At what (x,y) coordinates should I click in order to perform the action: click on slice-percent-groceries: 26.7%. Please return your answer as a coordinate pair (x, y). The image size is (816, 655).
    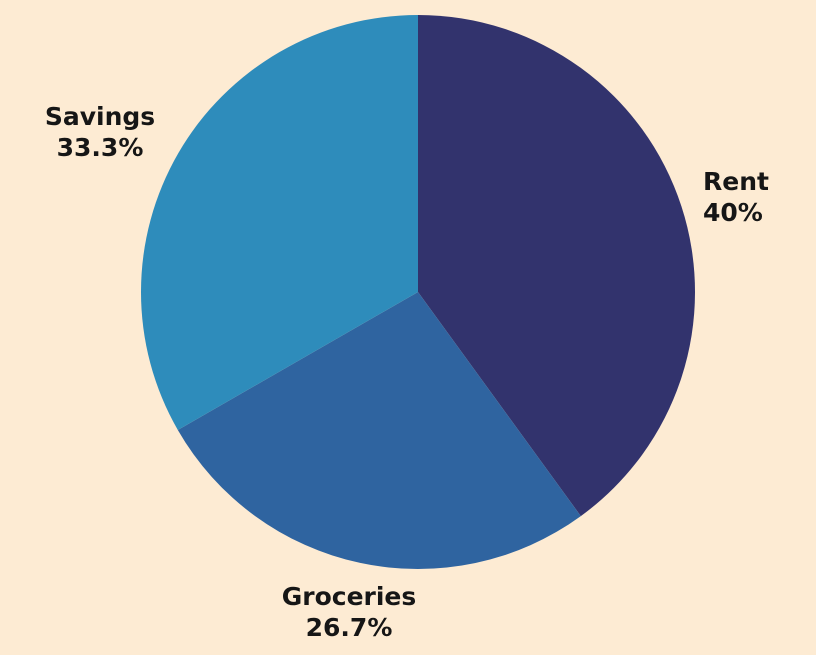
    Looking at the image, I should click on (349, 627).